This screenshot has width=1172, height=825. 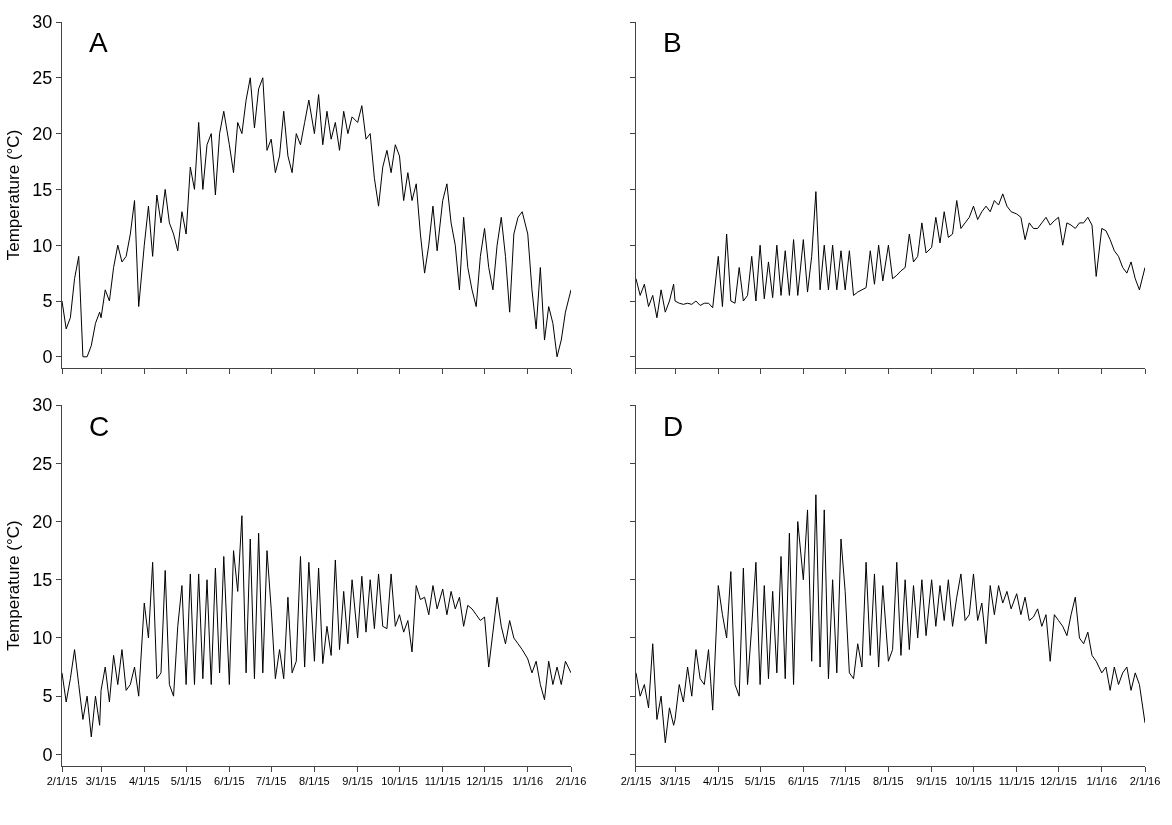 What do you see at coordinates (98, 42) in the screenshot?
I see `annotation: A` at bounding box center [98, 42].